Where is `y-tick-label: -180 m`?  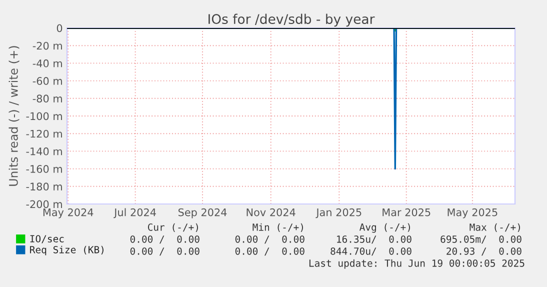 y-tick-label: -180 m is located at coordinates (44, 186).